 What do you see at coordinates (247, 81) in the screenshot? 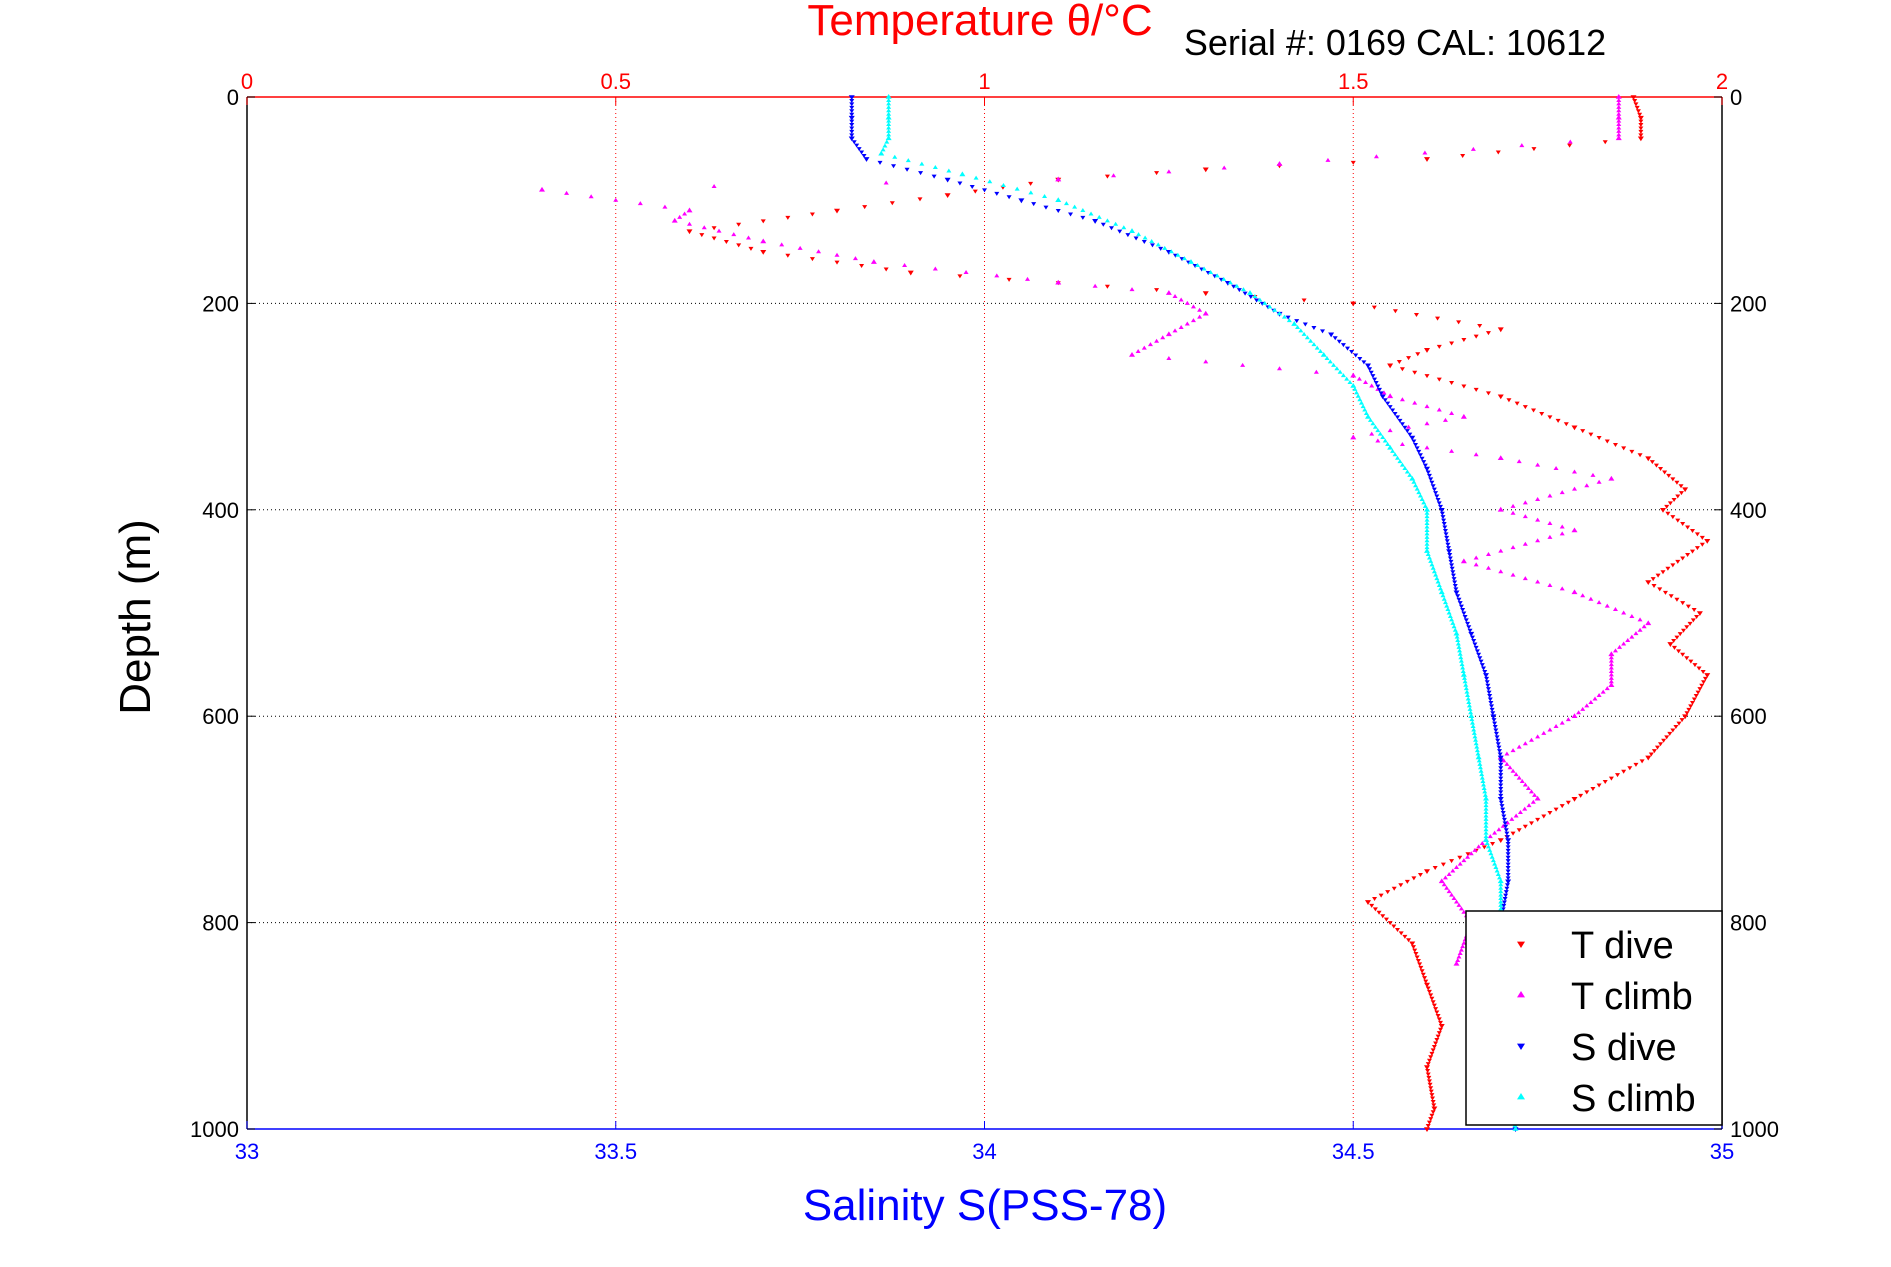
I see `top-tick-label: 0` at bounding box center [247, 81].